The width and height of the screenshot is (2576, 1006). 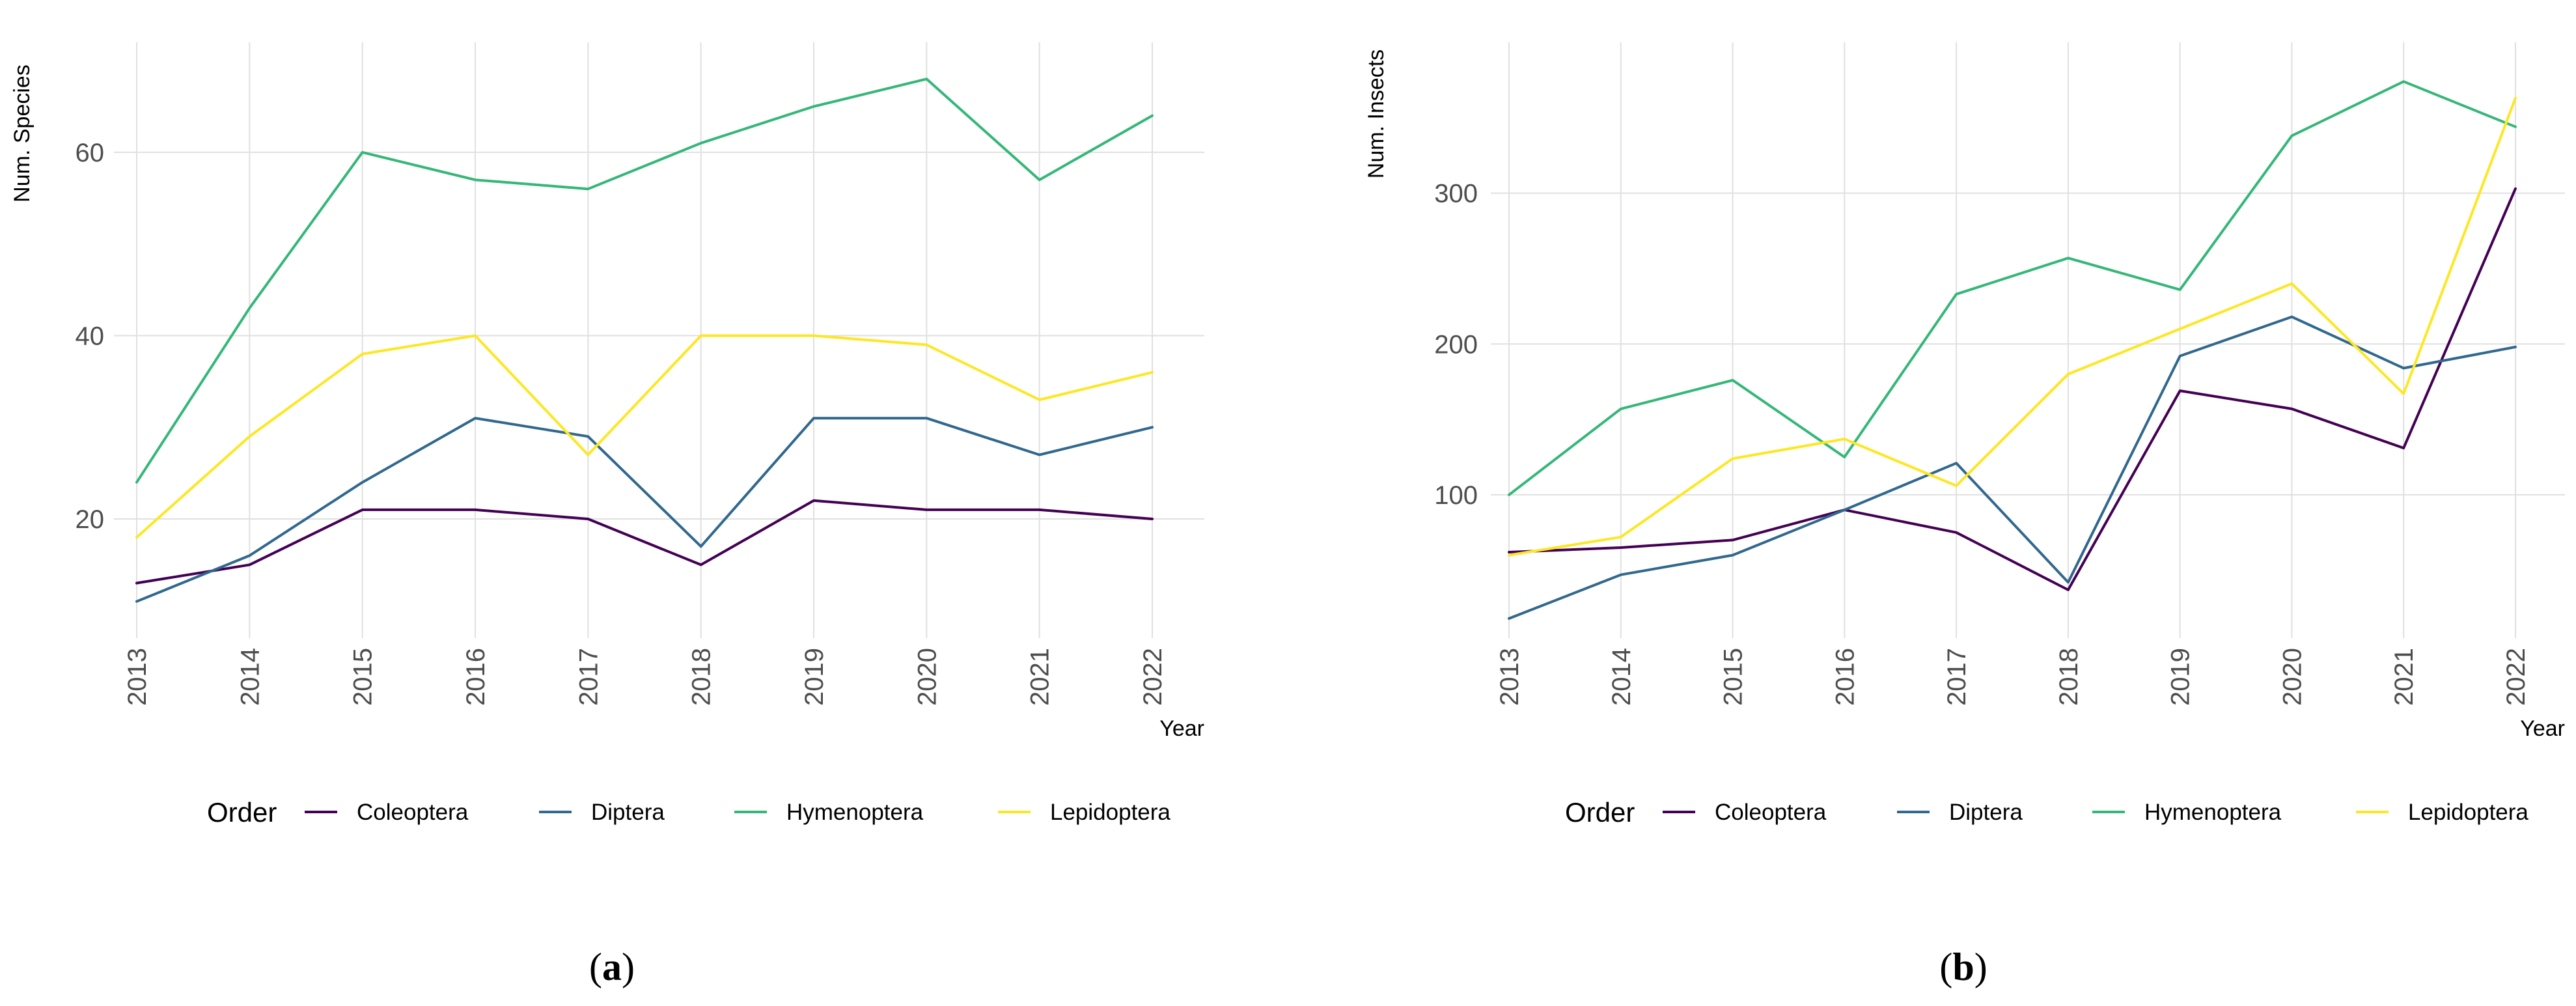 What do you see at coordinates (1456, 495) in the screenshot?
I see `y-tick-label: 100` at bounding box center [1456, 495].